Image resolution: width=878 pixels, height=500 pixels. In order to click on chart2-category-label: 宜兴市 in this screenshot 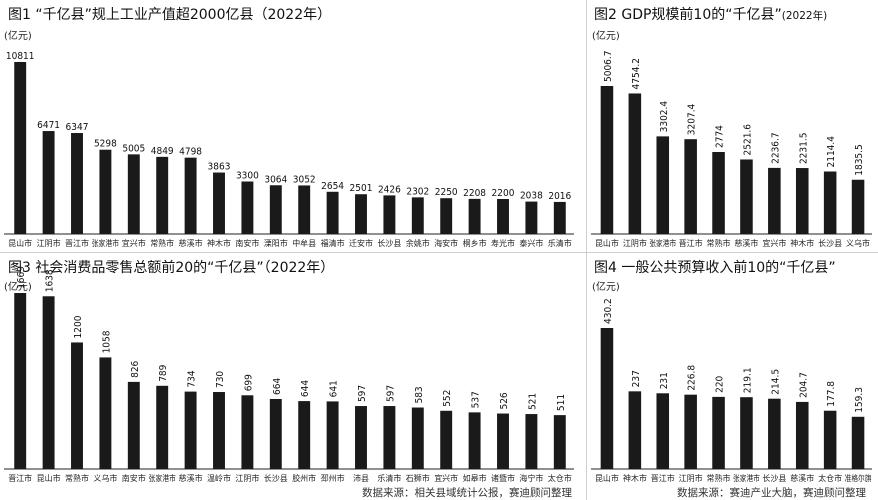, I will do `click(774, 243)`.